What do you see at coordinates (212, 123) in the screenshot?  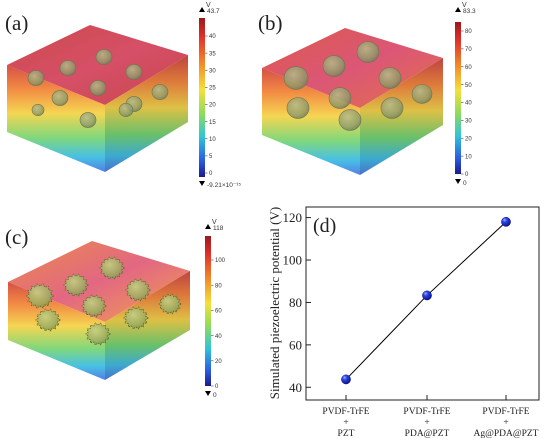 I see `colorbar-tick-label: 15` at bounding box center [212, 123].